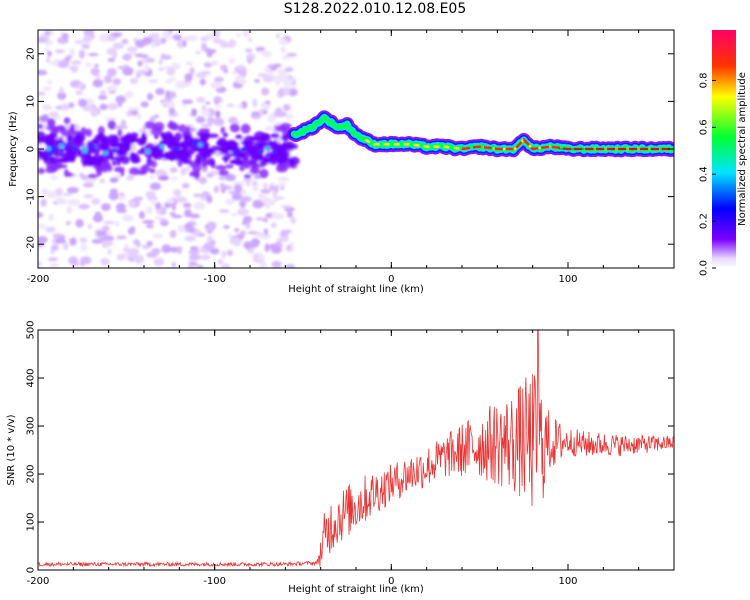  What do you see at coordinates (31, 244) in the screenshot?
I see `y-tick-label: -20` at bounding box center [31, 244].